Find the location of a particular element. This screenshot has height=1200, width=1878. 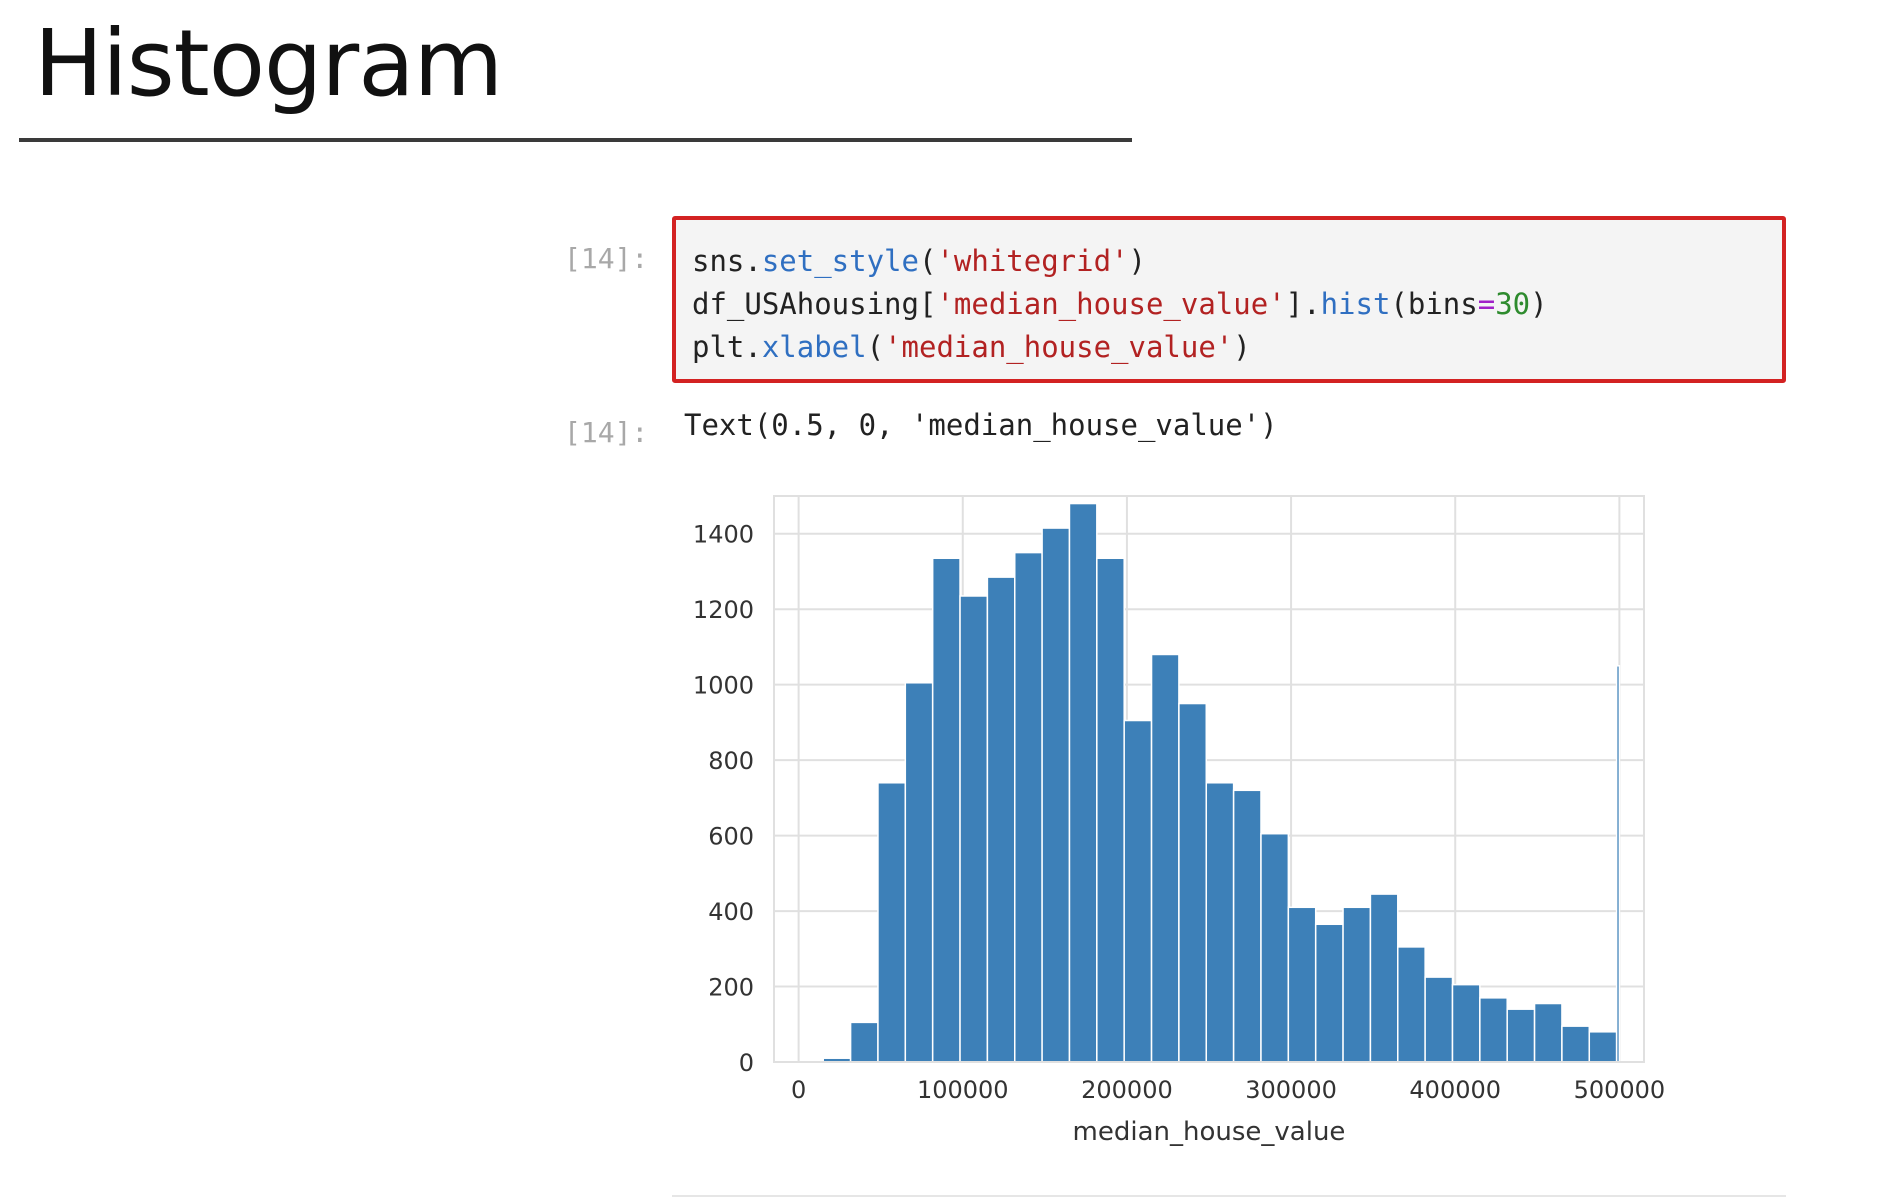

code-line: sns.set_style('whitegrid') is located at coordinates (1237, 261).